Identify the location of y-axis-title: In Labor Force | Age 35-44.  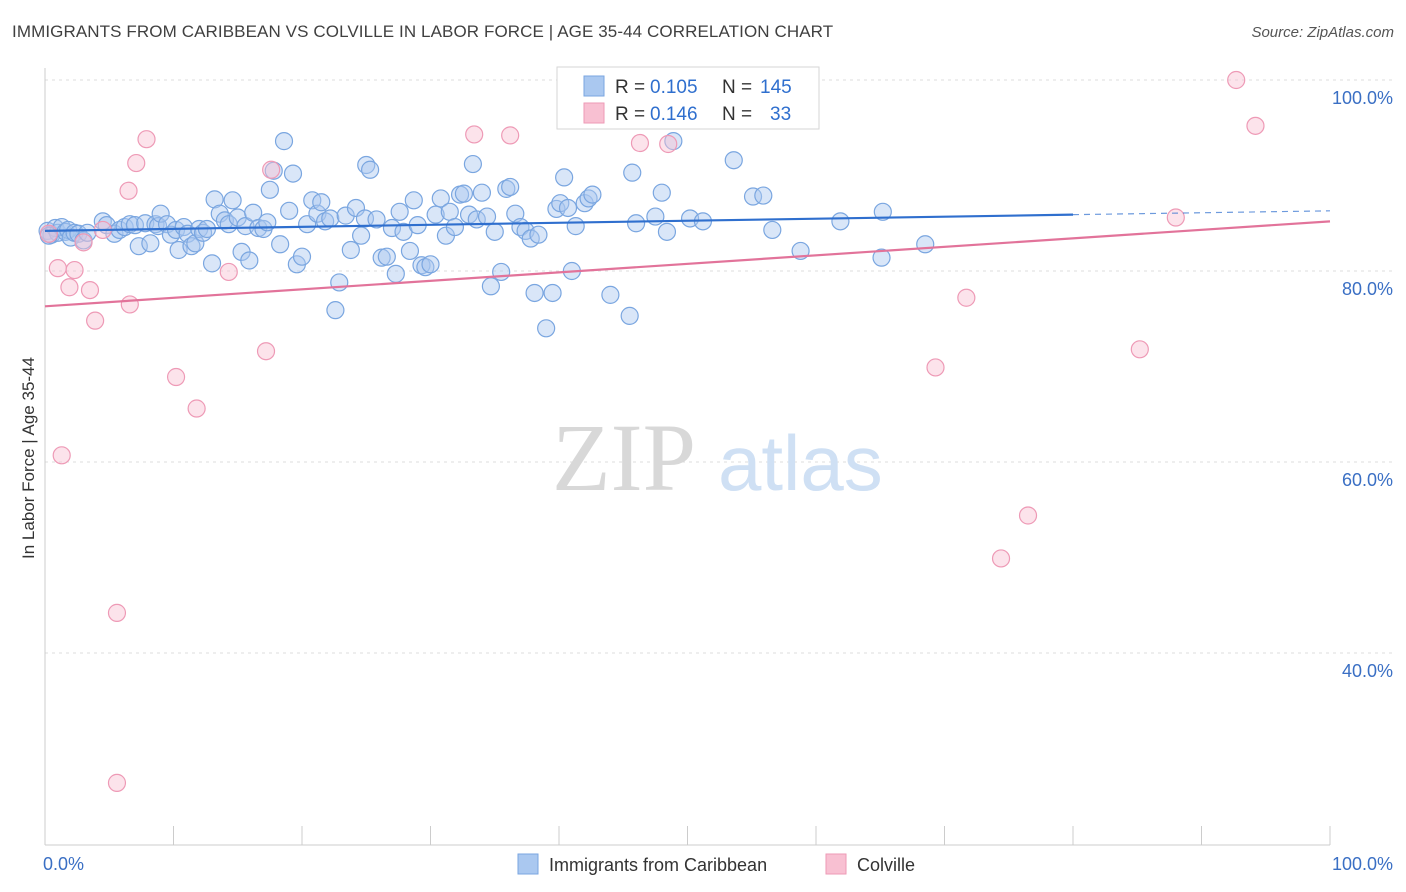
(28, 458).